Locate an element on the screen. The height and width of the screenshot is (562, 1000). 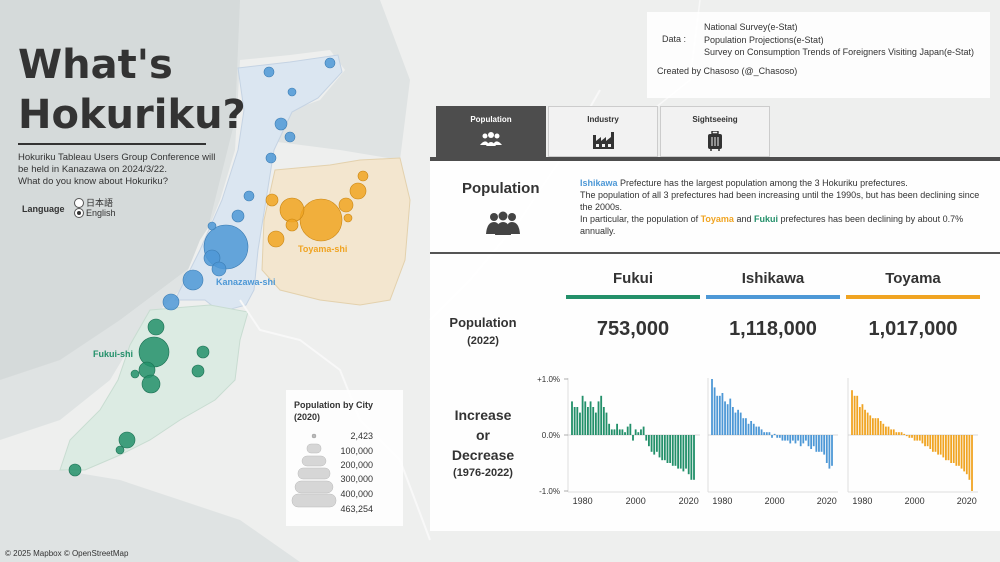
toyama-city-bubbles is located at coordinates (317, 209).